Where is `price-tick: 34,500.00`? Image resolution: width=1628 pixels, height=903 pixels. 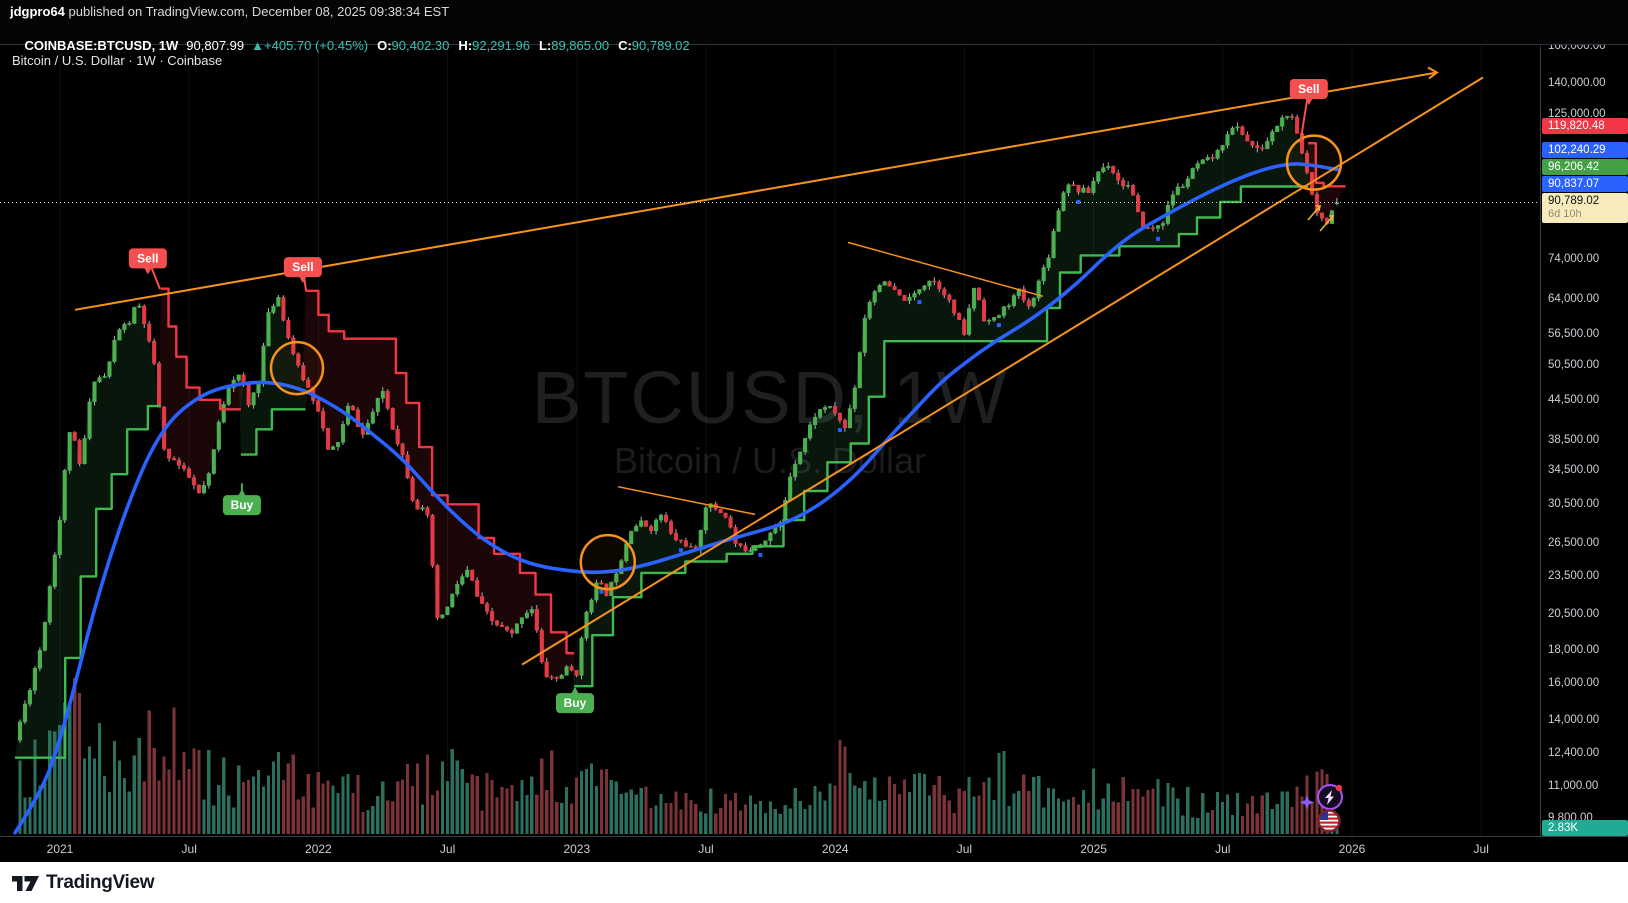
price-tick: 34,500.00 is located at coordinates (1574, 470).